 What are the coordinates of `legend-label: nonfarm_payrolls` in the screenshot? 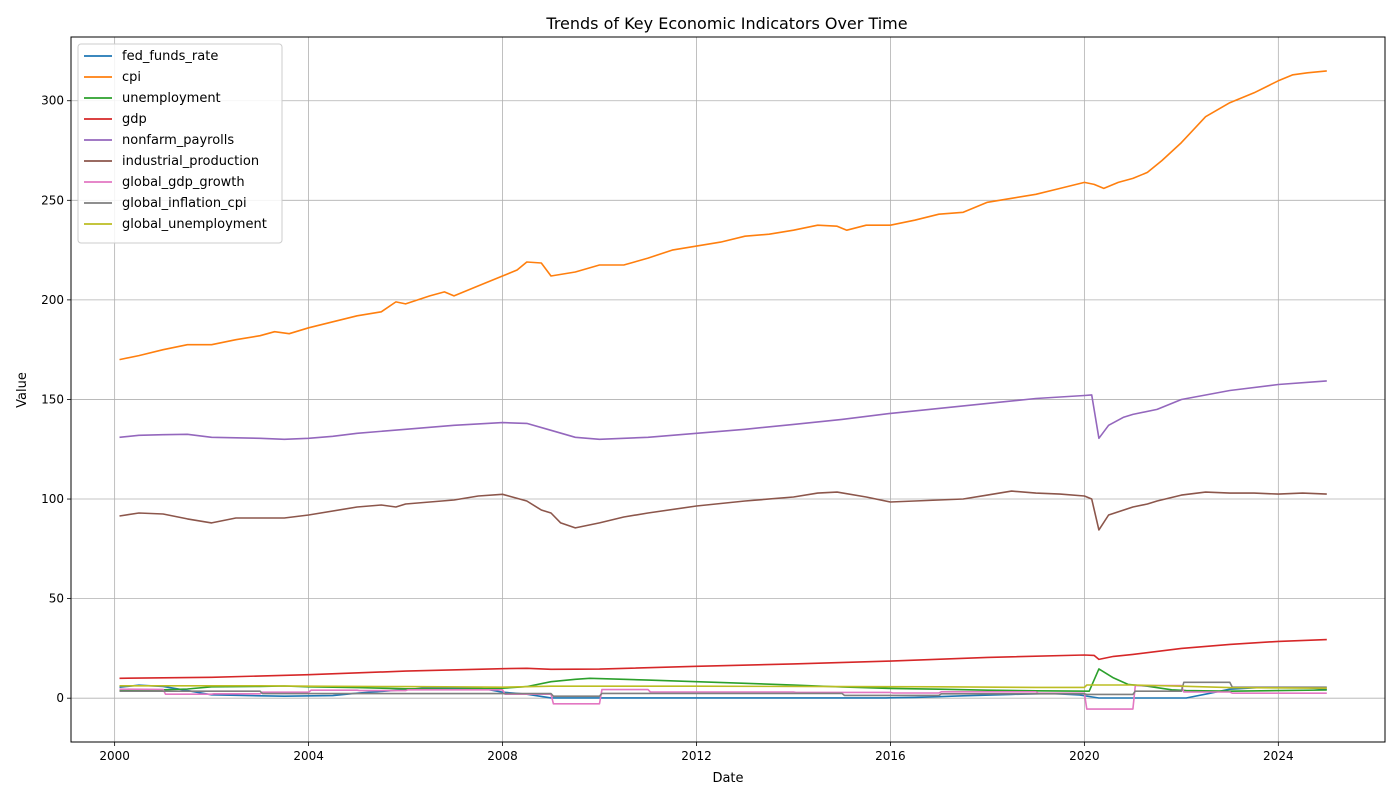 It's located at (178, 140).